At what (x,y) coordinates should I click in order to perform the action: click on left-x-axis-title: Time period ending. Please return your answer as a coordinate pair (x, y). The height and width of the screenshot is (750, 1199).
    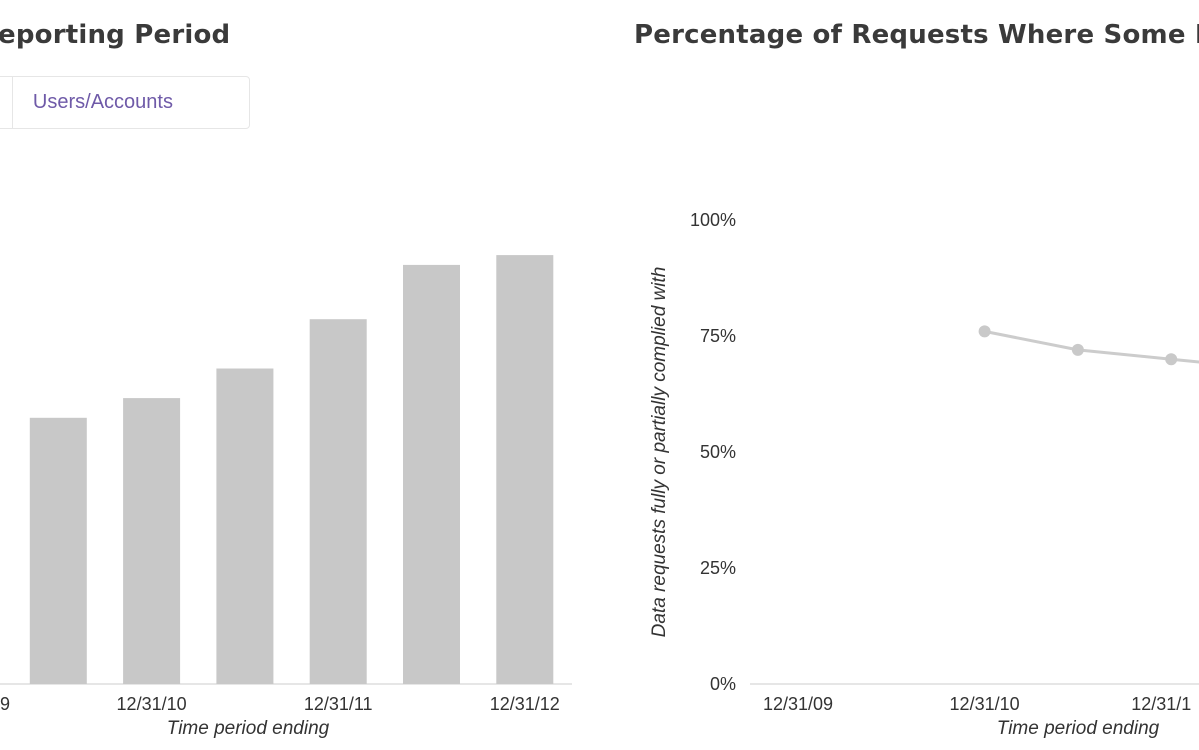
    Looking at the image, I should click on (248, 728).